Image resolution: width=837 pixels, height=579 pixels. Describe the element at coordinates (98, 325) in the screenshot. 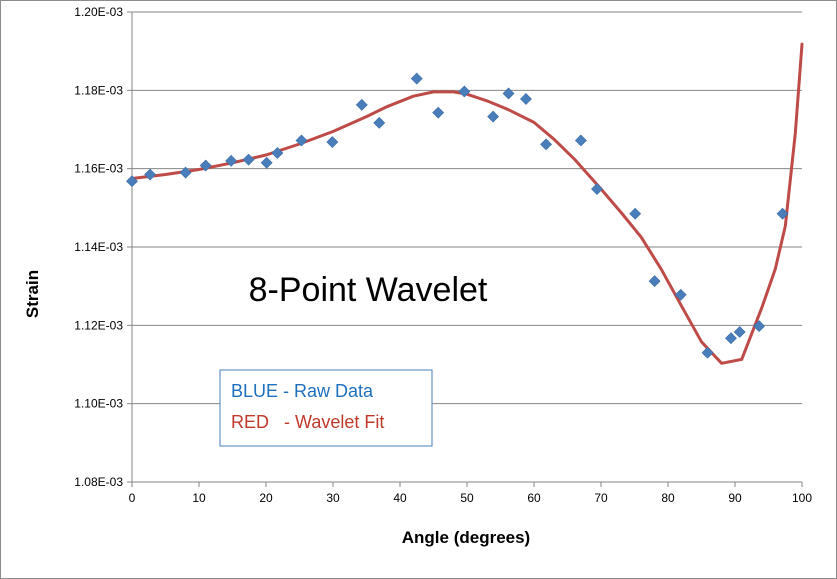

I see `y-tick-label: 1.12E-03` at that location.